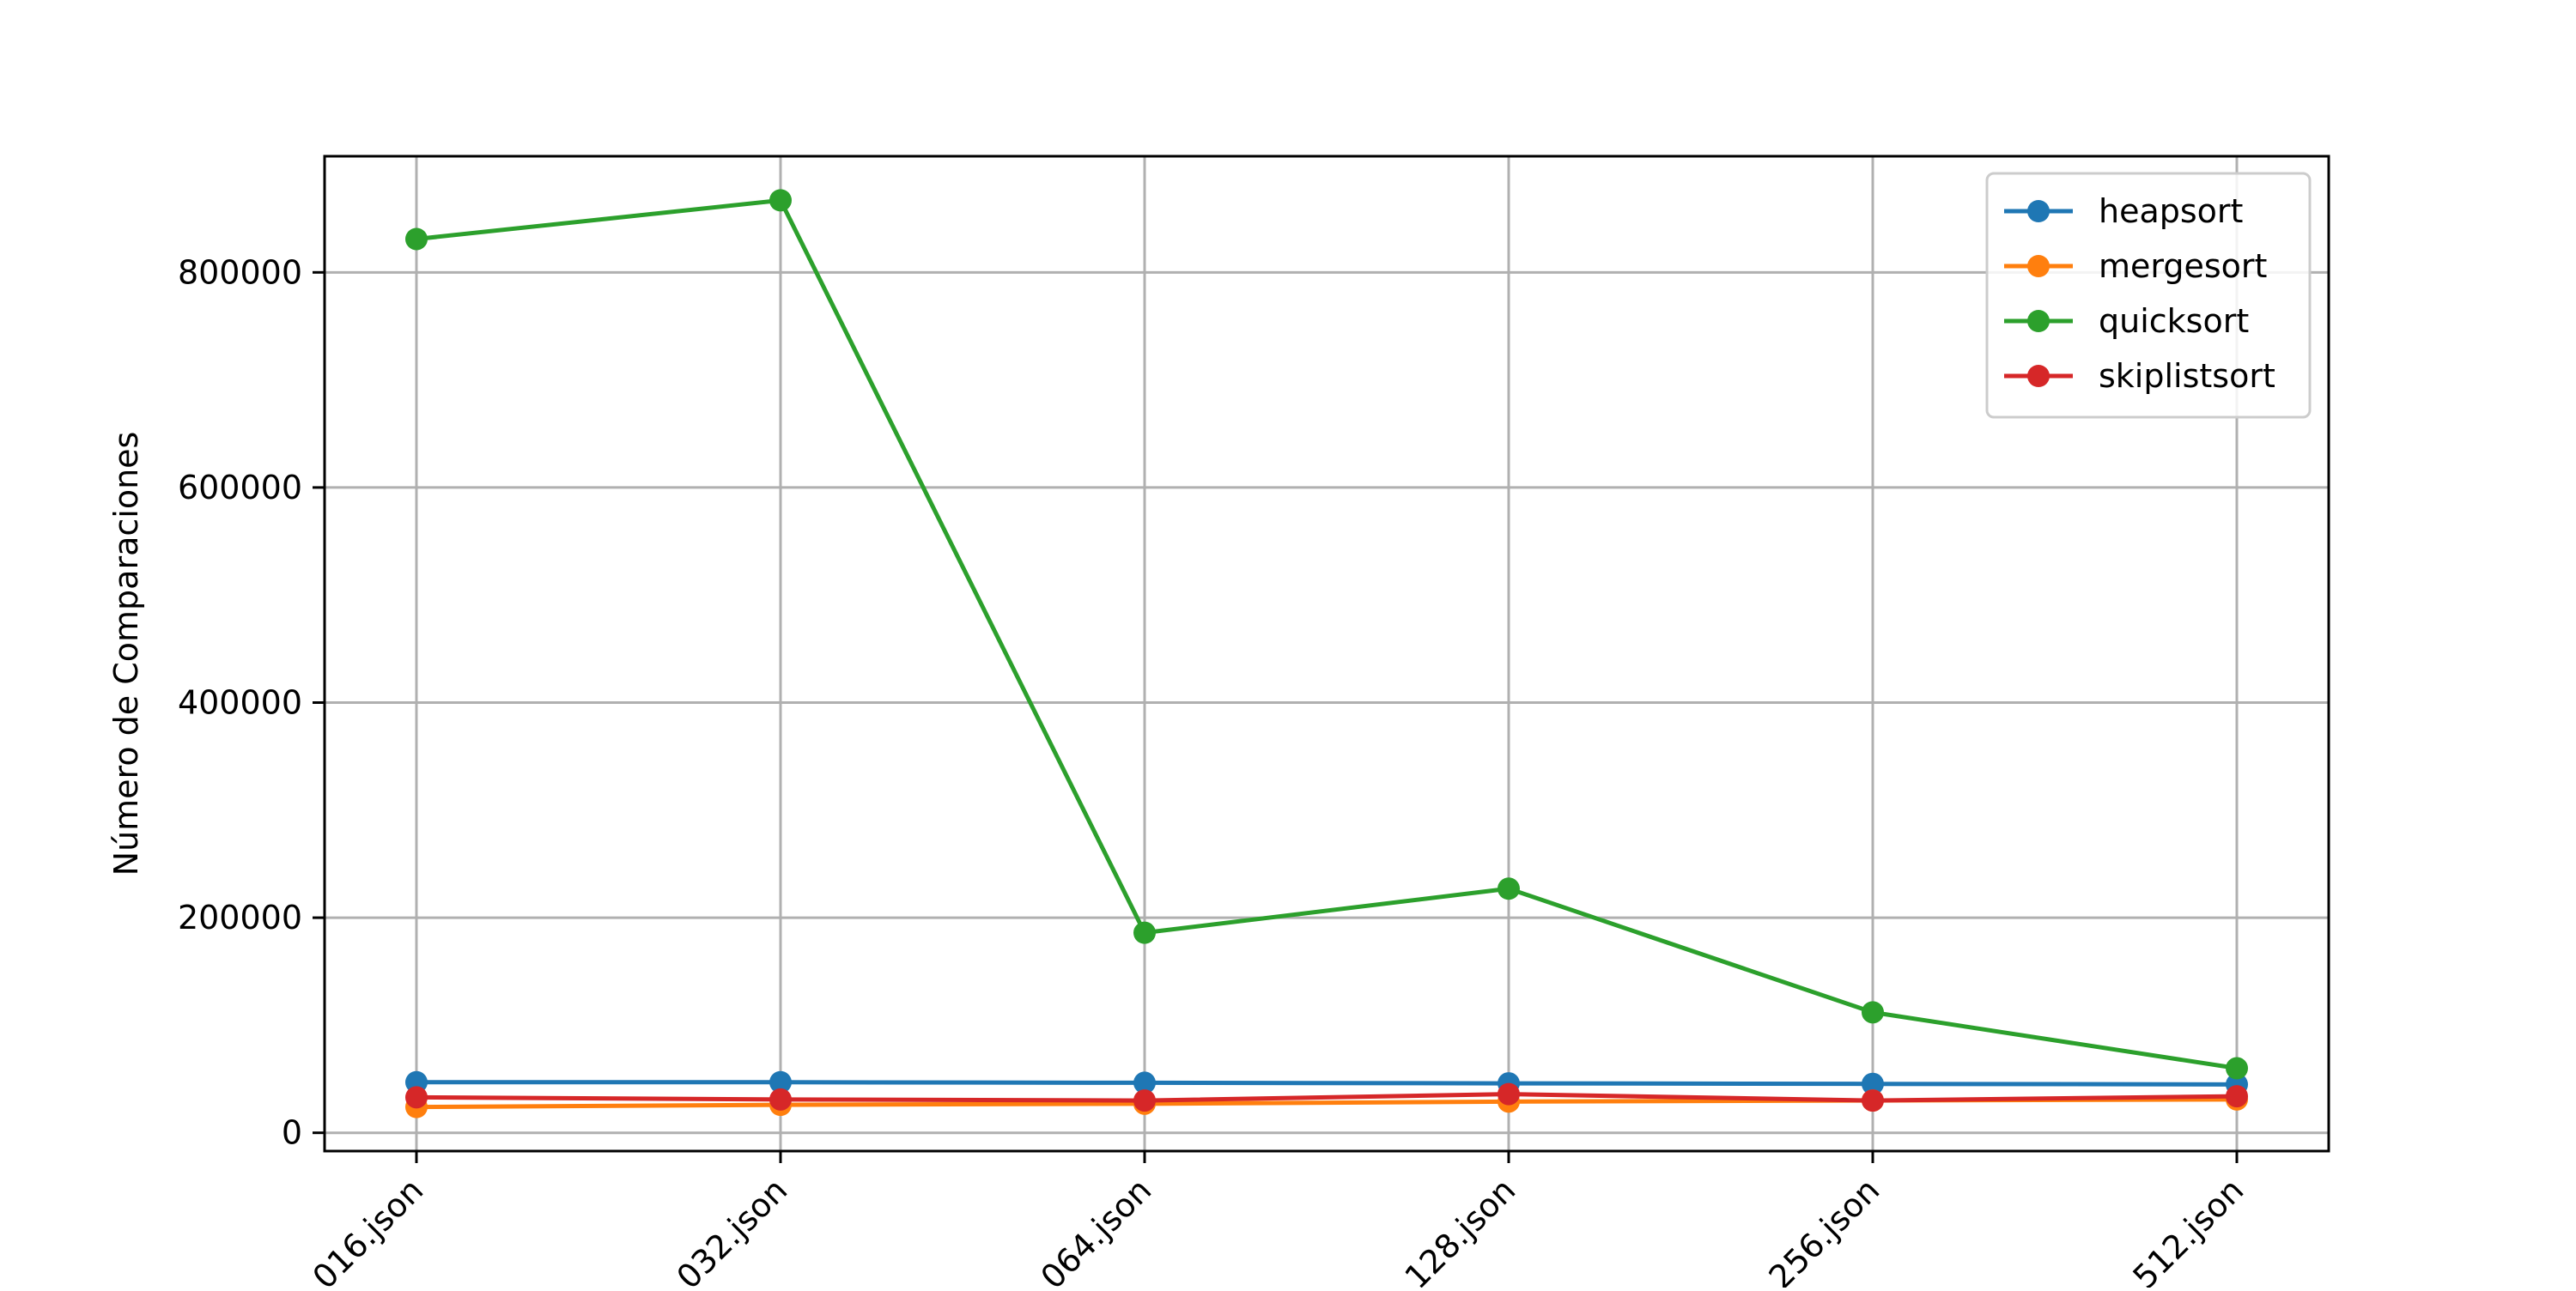  Describe the element at coordinates (240, 488) in the screenshot. I see `y-tick-label: 600000` at that location.